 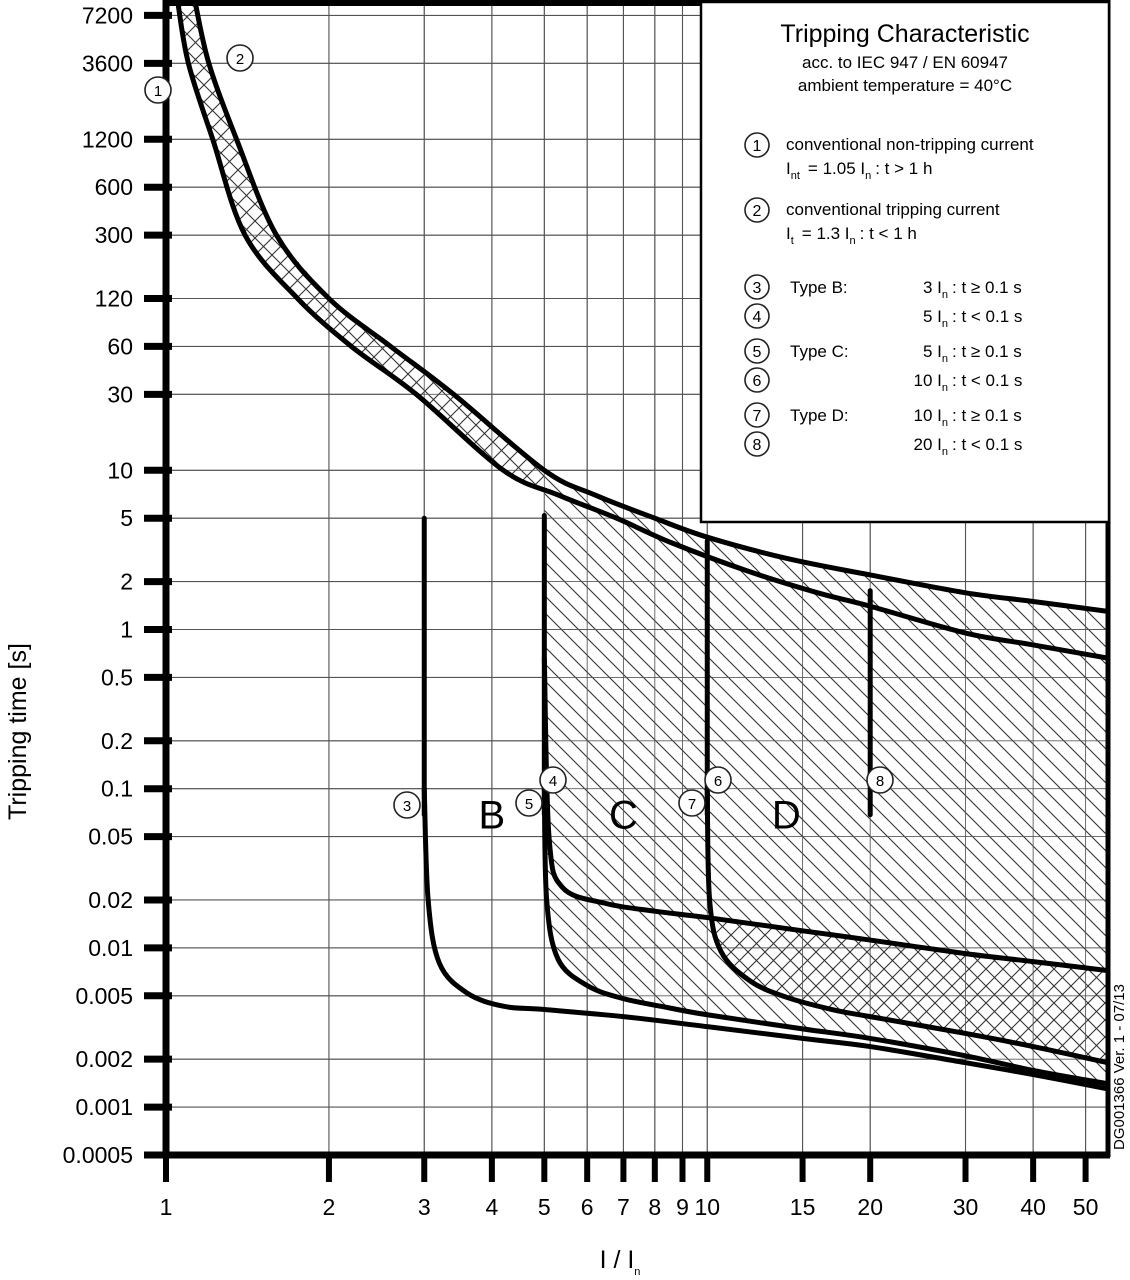 I want to click on plot-marker-4: 4, so click(x=553, y=780).